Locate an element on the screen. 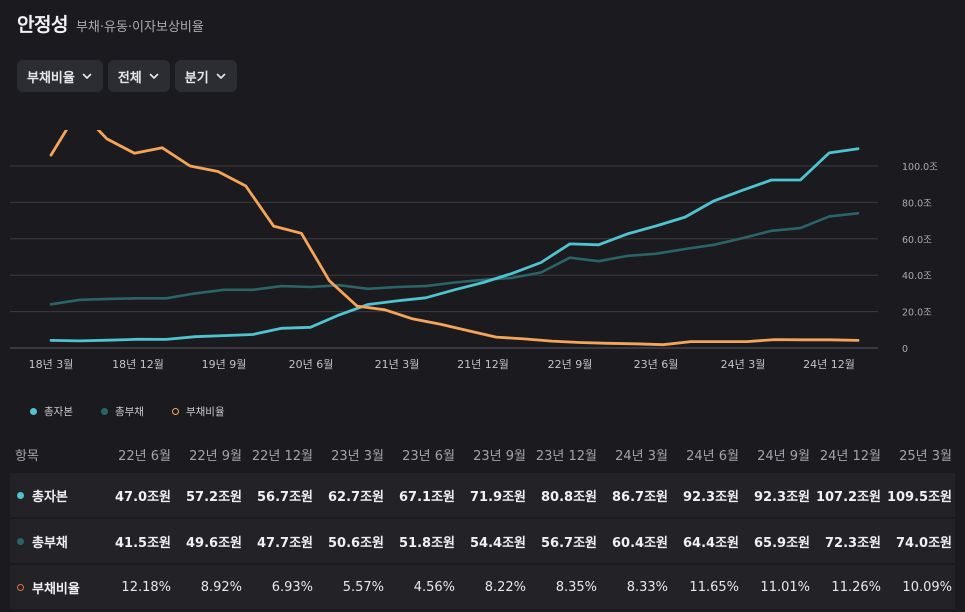 The height and width of the screenshot is (612, 965). row-label-cell: 부채비율 is located at coordinates (55, 587).